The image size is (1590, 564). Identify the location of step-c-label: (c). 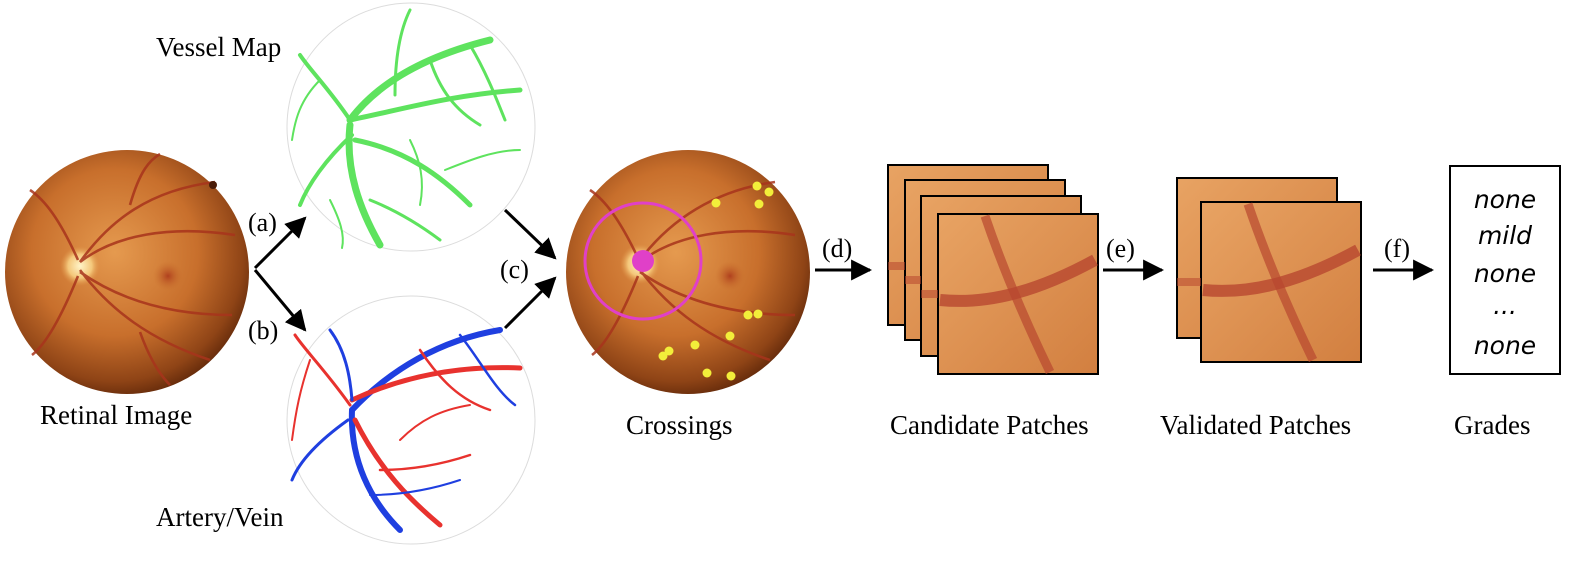
(514, 269).